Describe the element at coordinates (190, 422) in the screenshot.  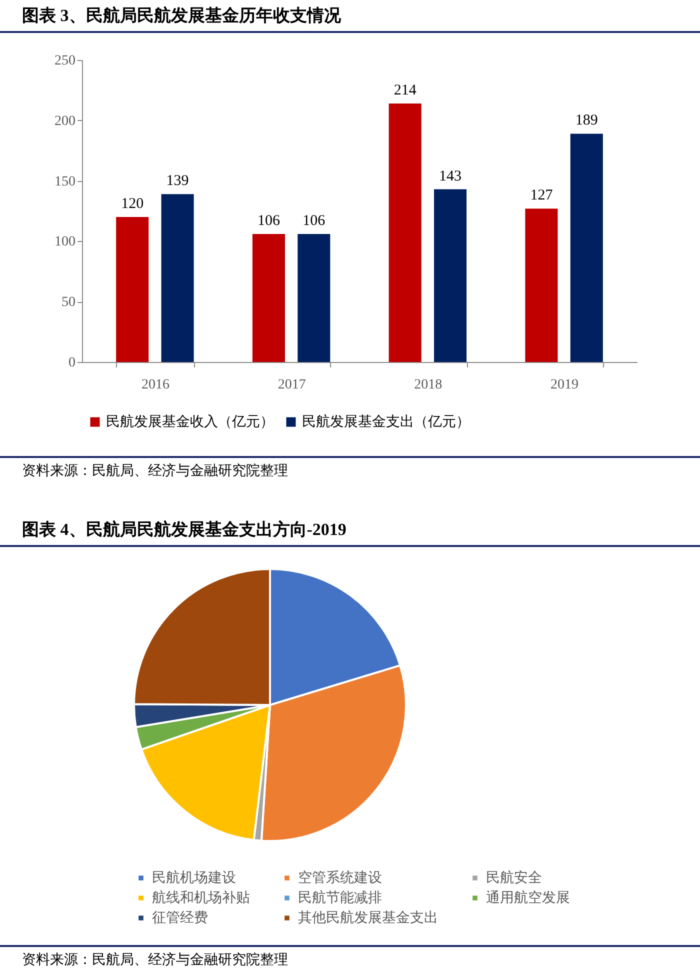
I see `legend-label: 民航发展基金收入（亿元）` at that location.